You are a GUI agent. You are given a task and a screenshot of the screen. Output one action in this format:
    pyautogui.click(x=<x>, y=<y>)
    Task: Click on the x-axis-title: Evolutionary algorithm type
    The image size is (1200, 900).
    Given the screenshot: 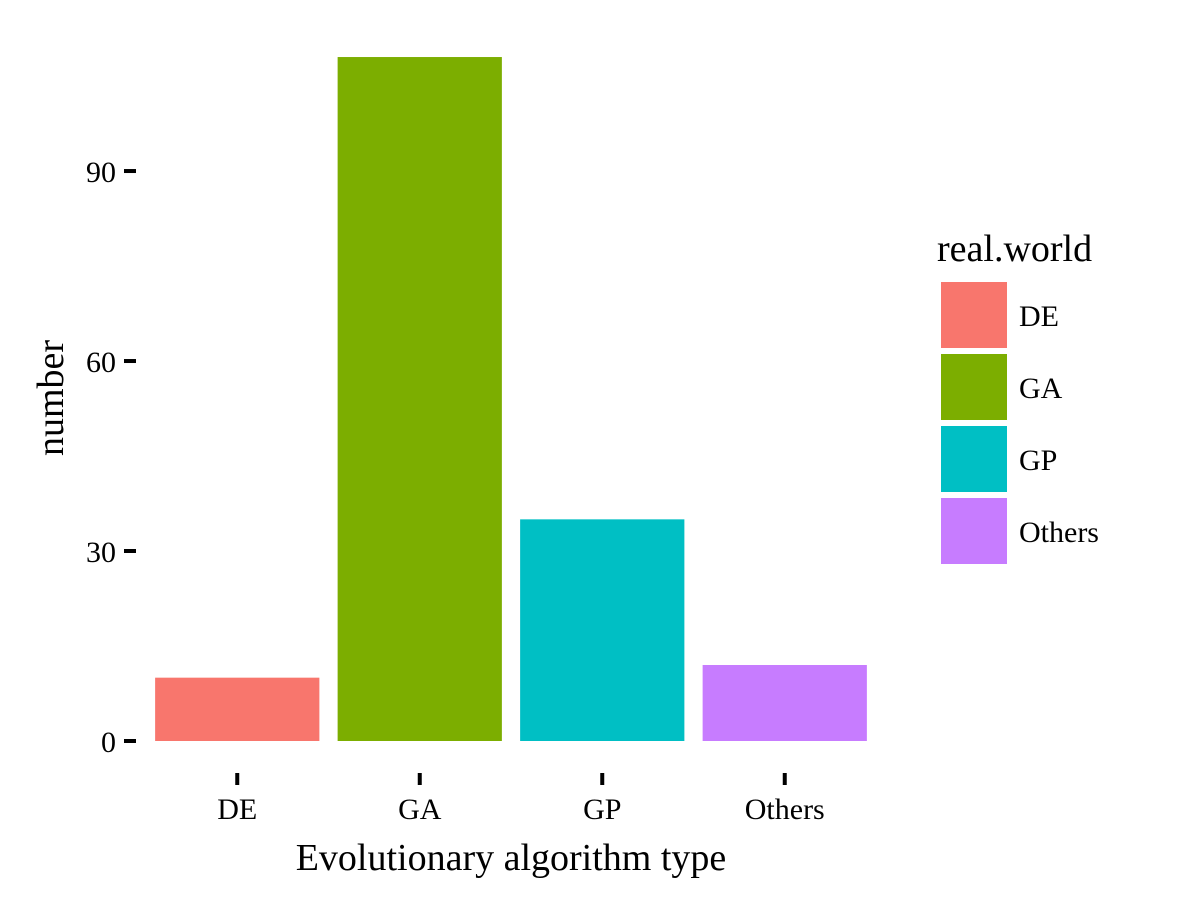 What is the action you would take?
    pyautogui.click(x=511, y=858)
    